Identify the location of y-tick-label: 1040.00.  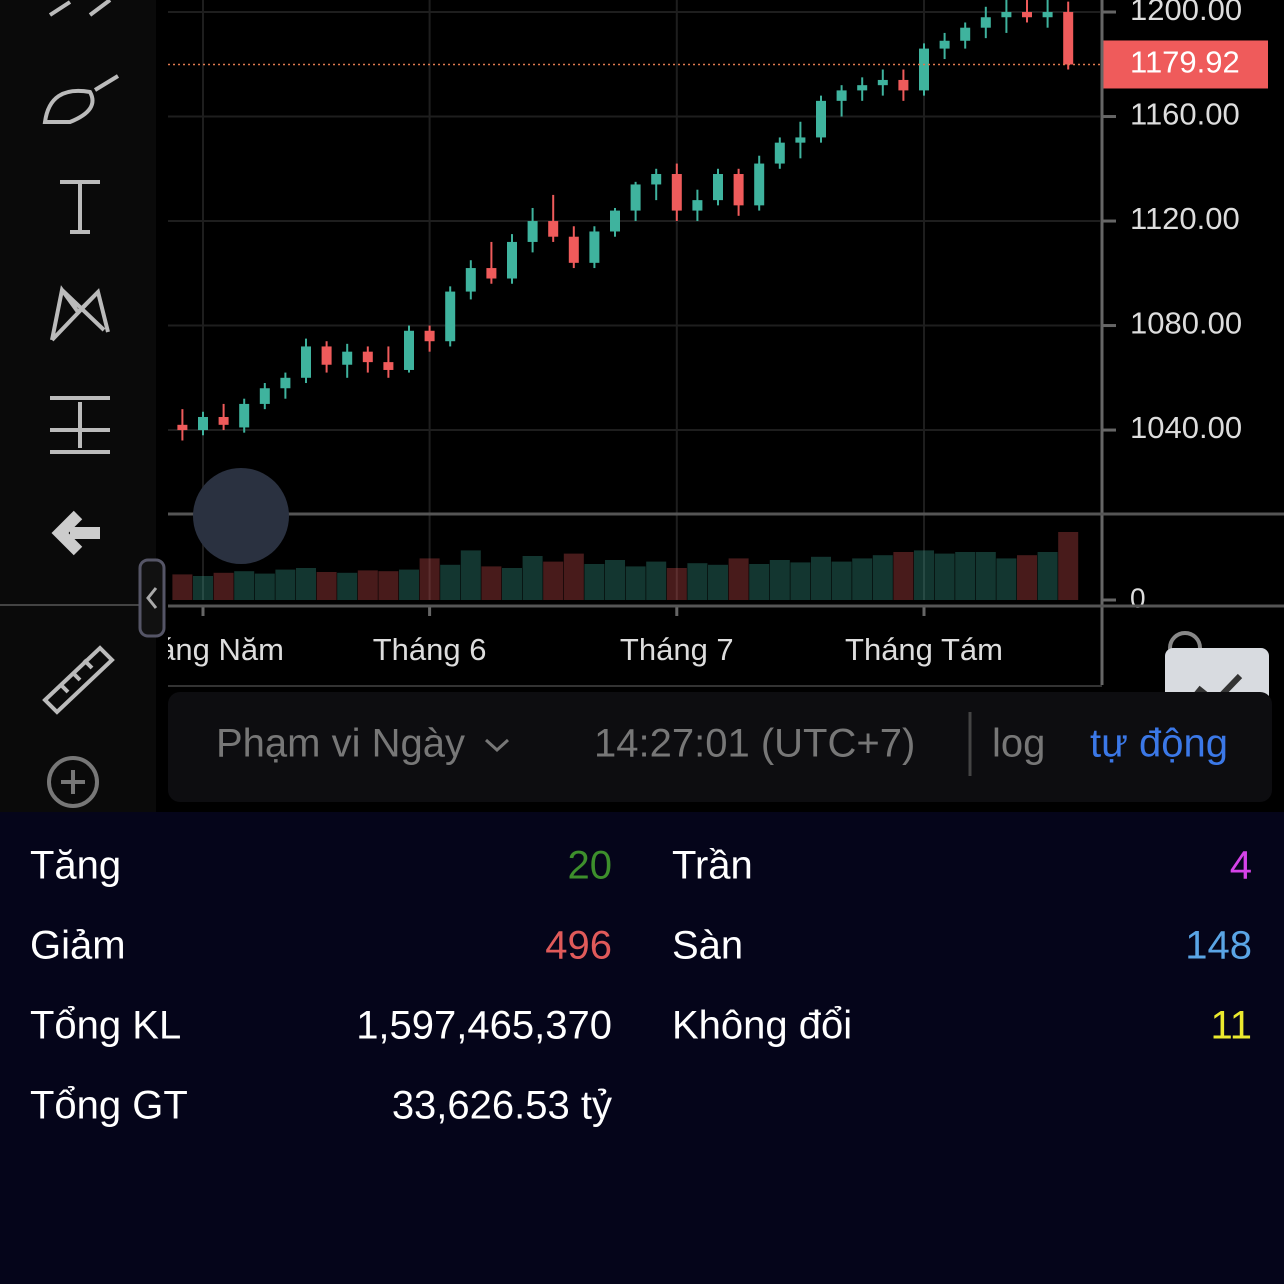
(1186, 427).